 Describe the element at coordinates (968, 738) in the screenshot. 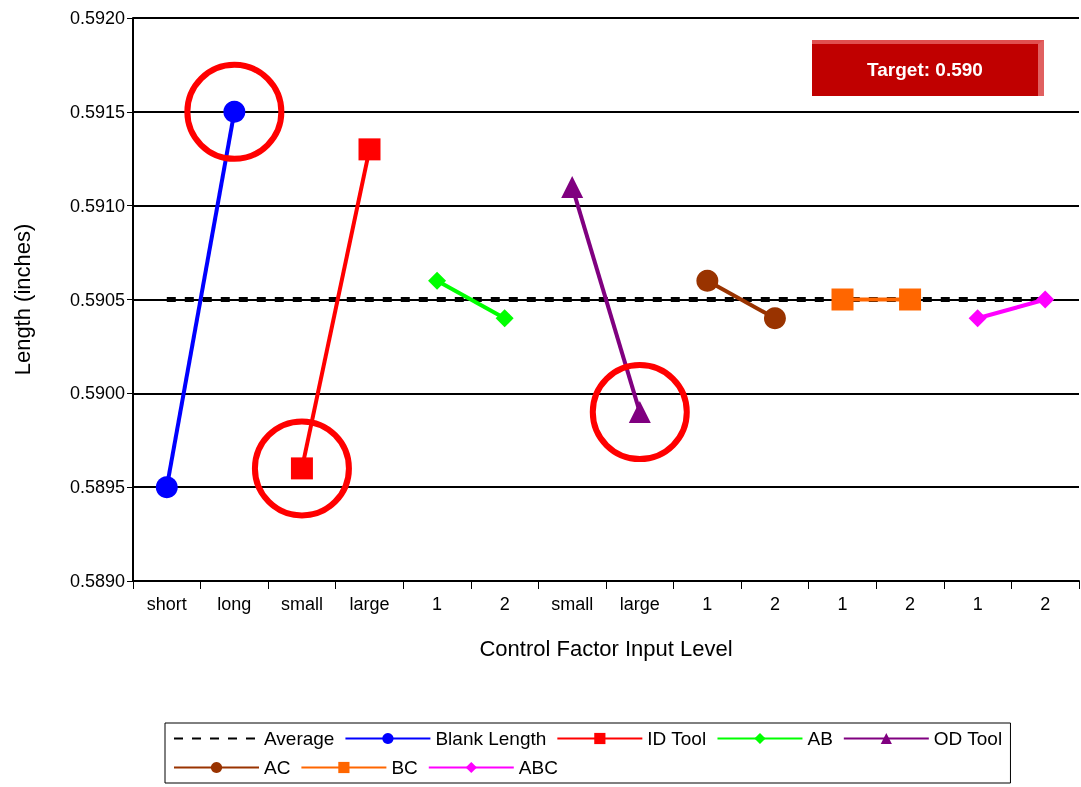

I see `legend-label: OD Tool` at that location.